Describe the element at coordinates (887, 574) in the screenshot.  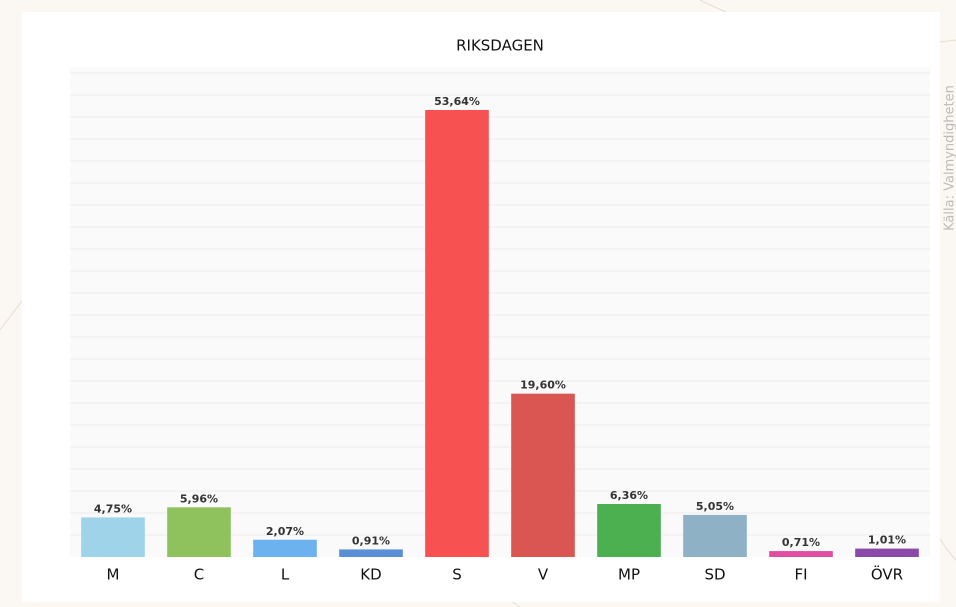
I see `x-tick-label: ÖVR` at that location.